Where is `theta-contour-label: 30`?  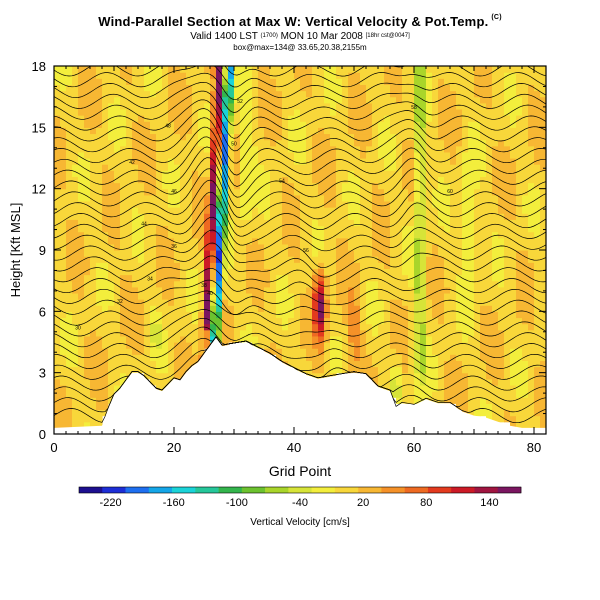
theta-contour-label: 30 is located at coordinates (78, 329).